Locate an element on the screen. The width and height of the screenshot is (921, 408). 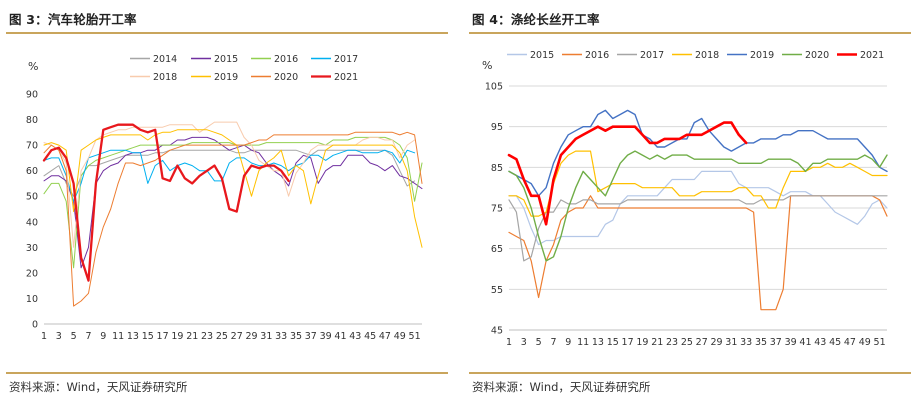
x-tick-label: 23 is located at coordinates (207, 336).